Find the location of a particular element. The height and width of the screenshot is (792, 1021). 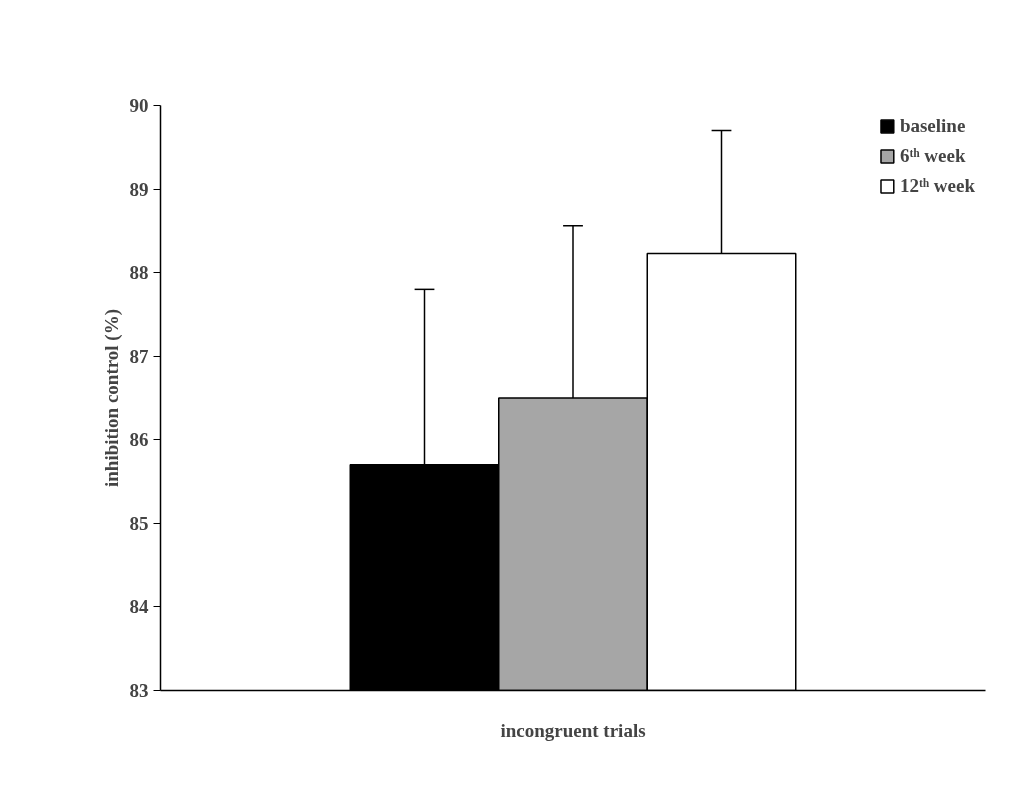

y-tick-label: 90 is located at coordinates (139, 105).